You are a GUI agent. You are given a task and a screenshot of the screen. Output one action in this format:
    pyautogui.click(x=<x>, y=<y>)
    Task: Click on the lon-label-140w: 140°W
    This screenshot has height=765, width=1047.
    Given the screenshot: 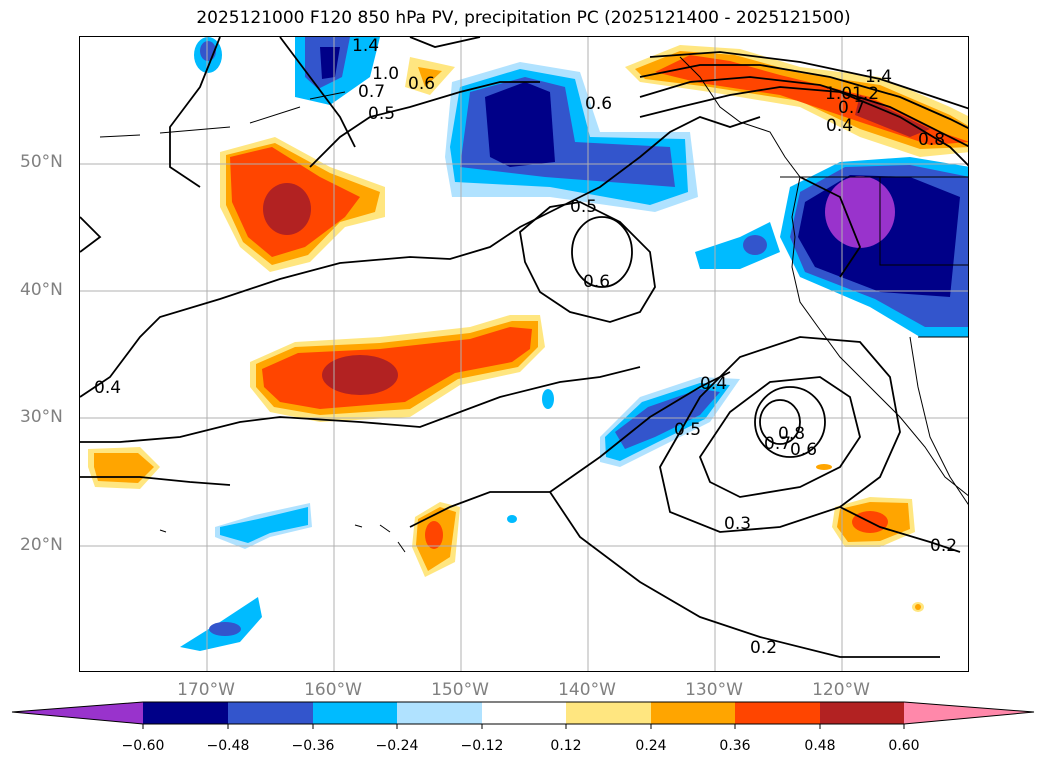 What is the action you would take?
    pyautogui.click(x=587, y=690)
    